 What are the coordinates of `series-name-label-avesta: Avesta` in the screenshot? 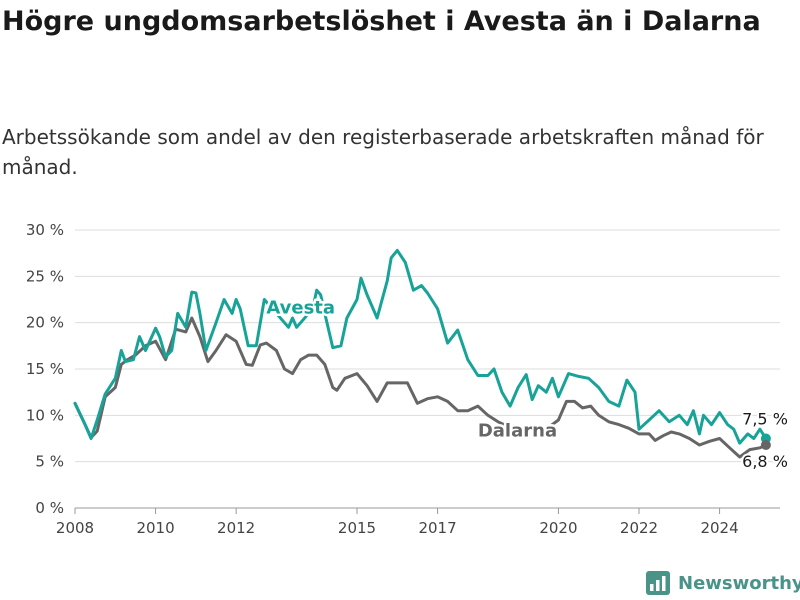 It's located at (300, 307).